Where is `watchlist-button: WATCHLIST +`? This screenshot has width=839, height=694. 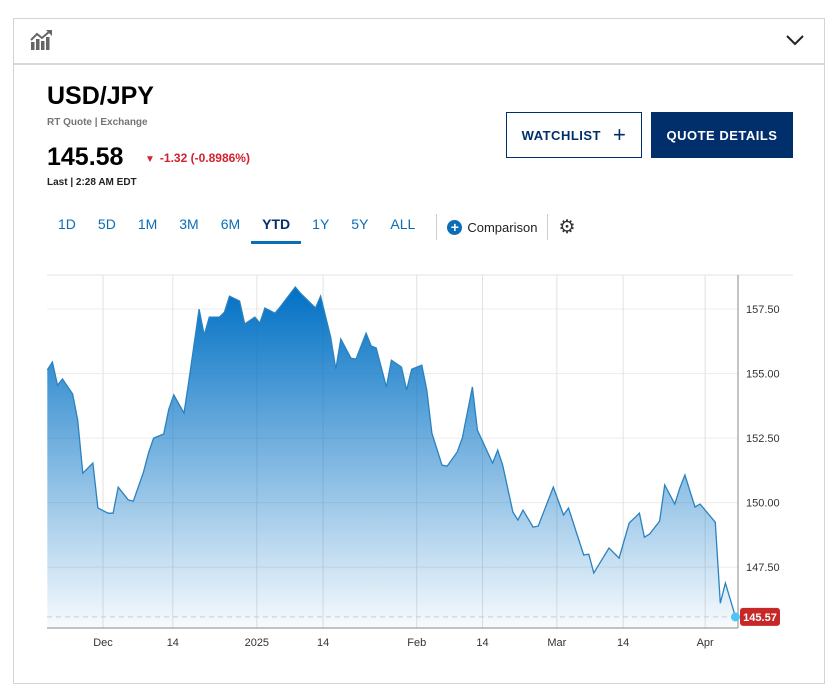 watchlist-button: WATCHLIST + is located at coordinates (574, 135).